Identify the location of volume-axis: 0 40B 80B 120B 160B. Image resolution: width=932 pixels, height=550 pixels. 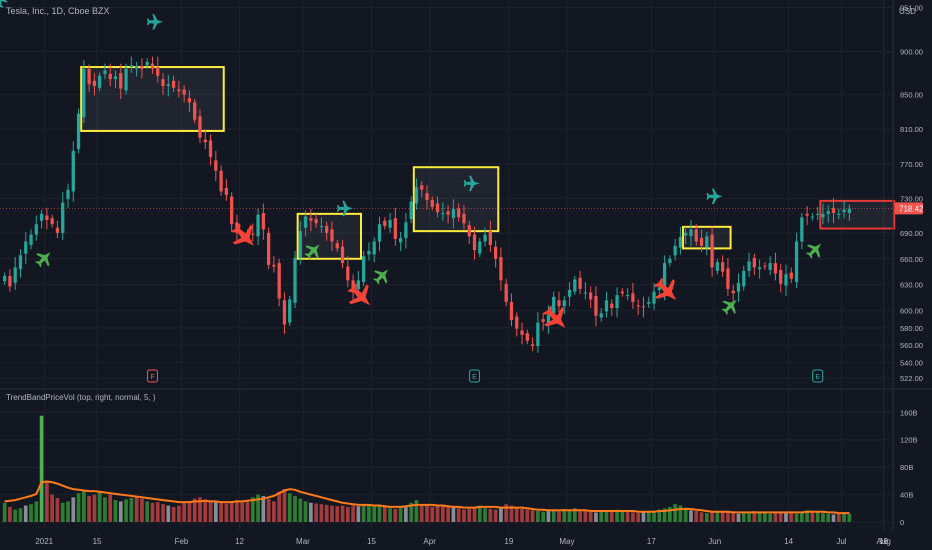
(909, 467).